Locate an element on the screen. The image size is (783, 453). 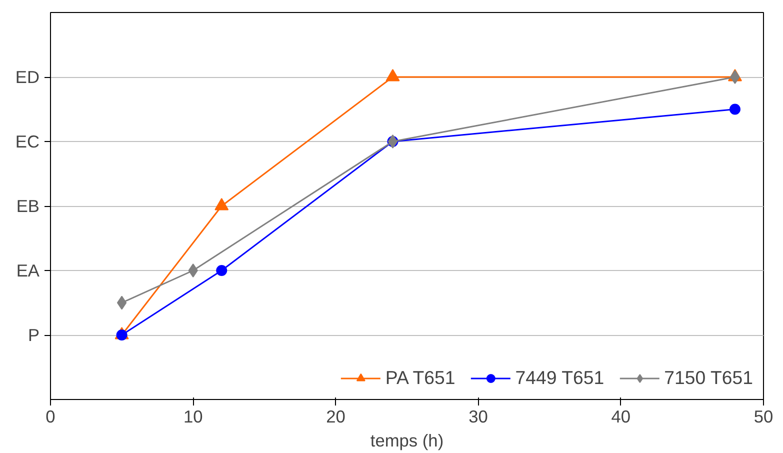
category-label: ED is located at coordinates (27, 77).